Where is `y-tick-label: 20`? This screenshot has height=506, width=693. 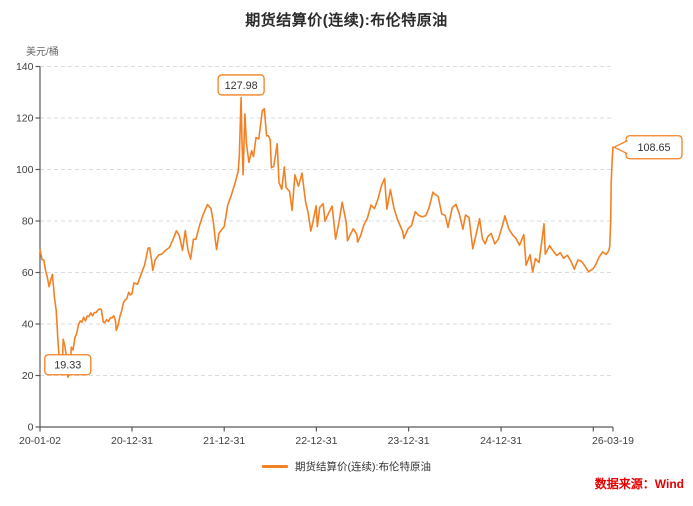 y-tick-label: 20 is located at coordinates (28, 376).